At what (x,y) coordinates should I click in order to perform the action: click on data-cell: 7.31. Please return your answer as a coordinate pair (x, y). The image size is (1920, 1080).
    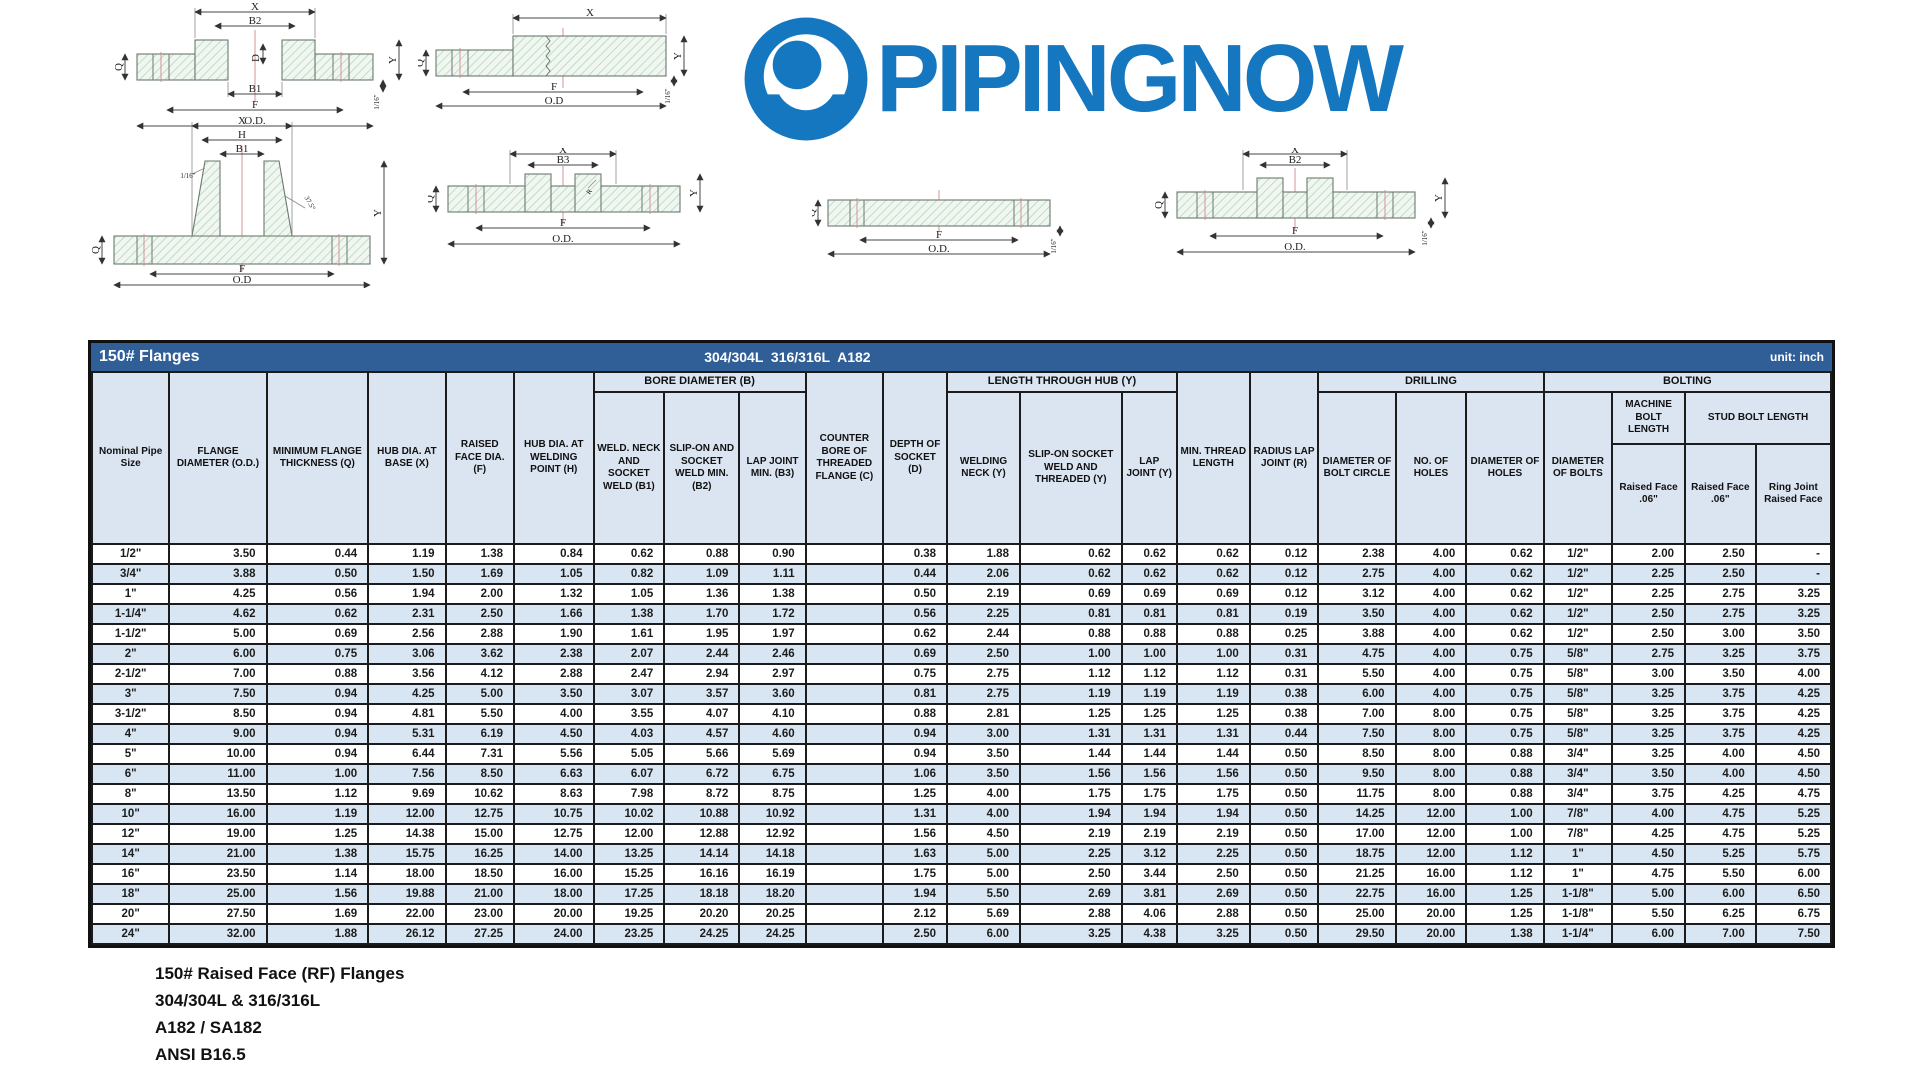
    Looking at the image, I should click on (480, 754).